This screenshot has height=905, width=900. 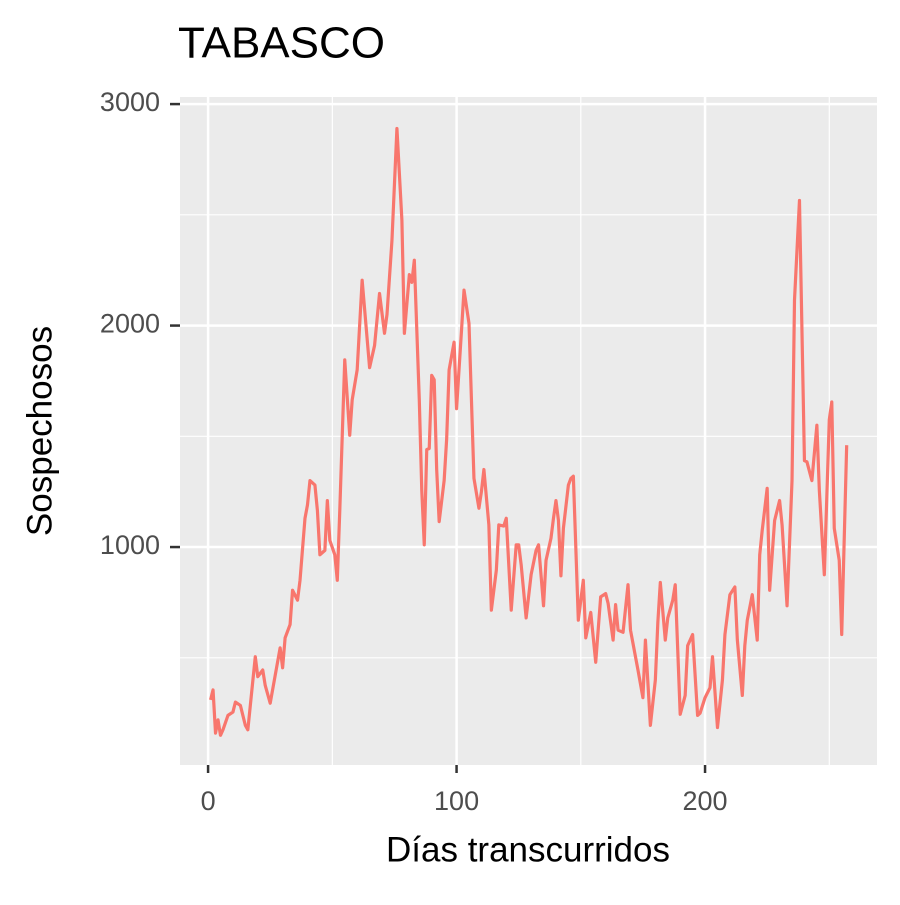 What do you see at coordinates (39, 431) in the screenshot?
I see `y-axis-title: Sospechosos` at bounding box center [39, 431].